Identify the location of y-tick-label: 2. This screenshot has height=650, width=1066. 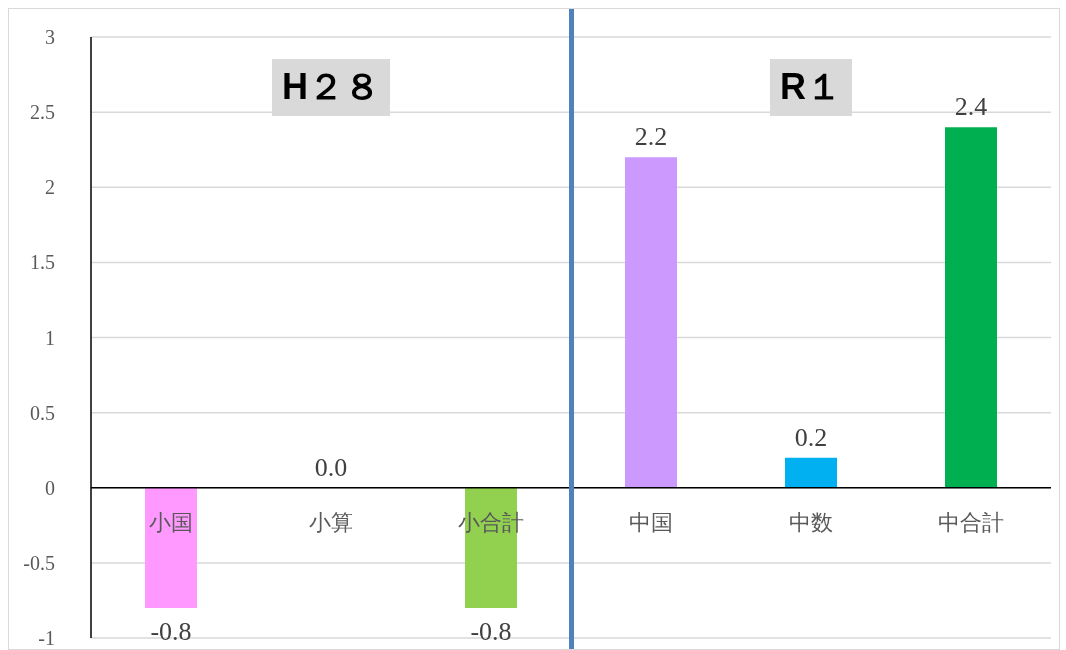
(50, 187).